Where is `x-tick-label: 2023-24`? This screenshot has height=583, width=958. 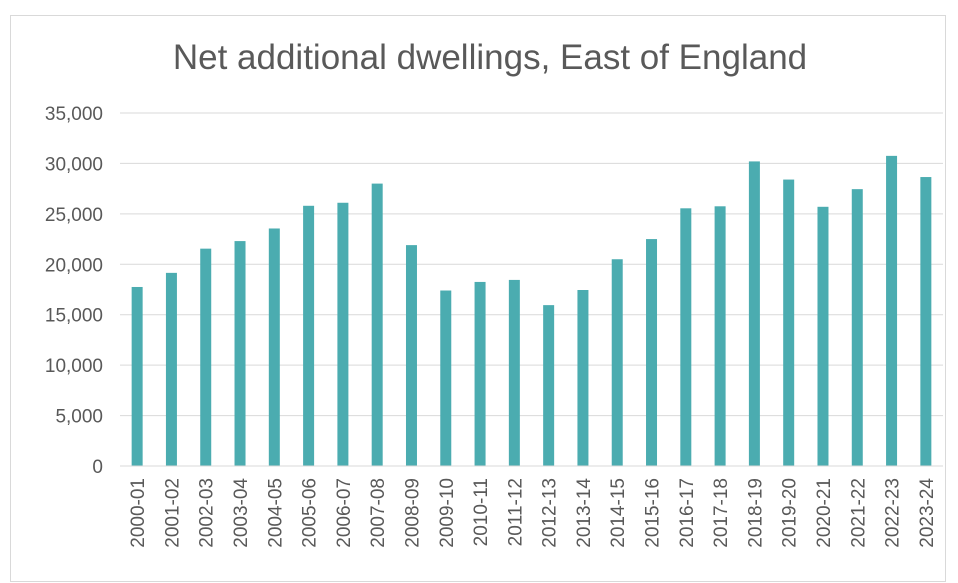 x-tick-label: 2023-24 is located at coordinates (927, 513).